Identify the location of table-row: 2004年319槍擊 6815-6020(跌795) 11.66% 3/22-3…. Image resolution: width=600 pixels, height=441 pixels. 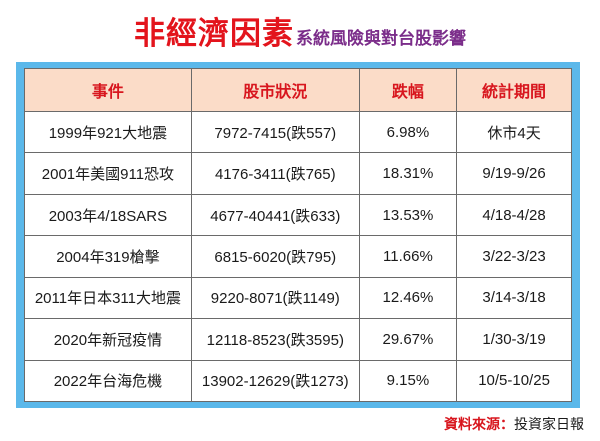
(298, 256).